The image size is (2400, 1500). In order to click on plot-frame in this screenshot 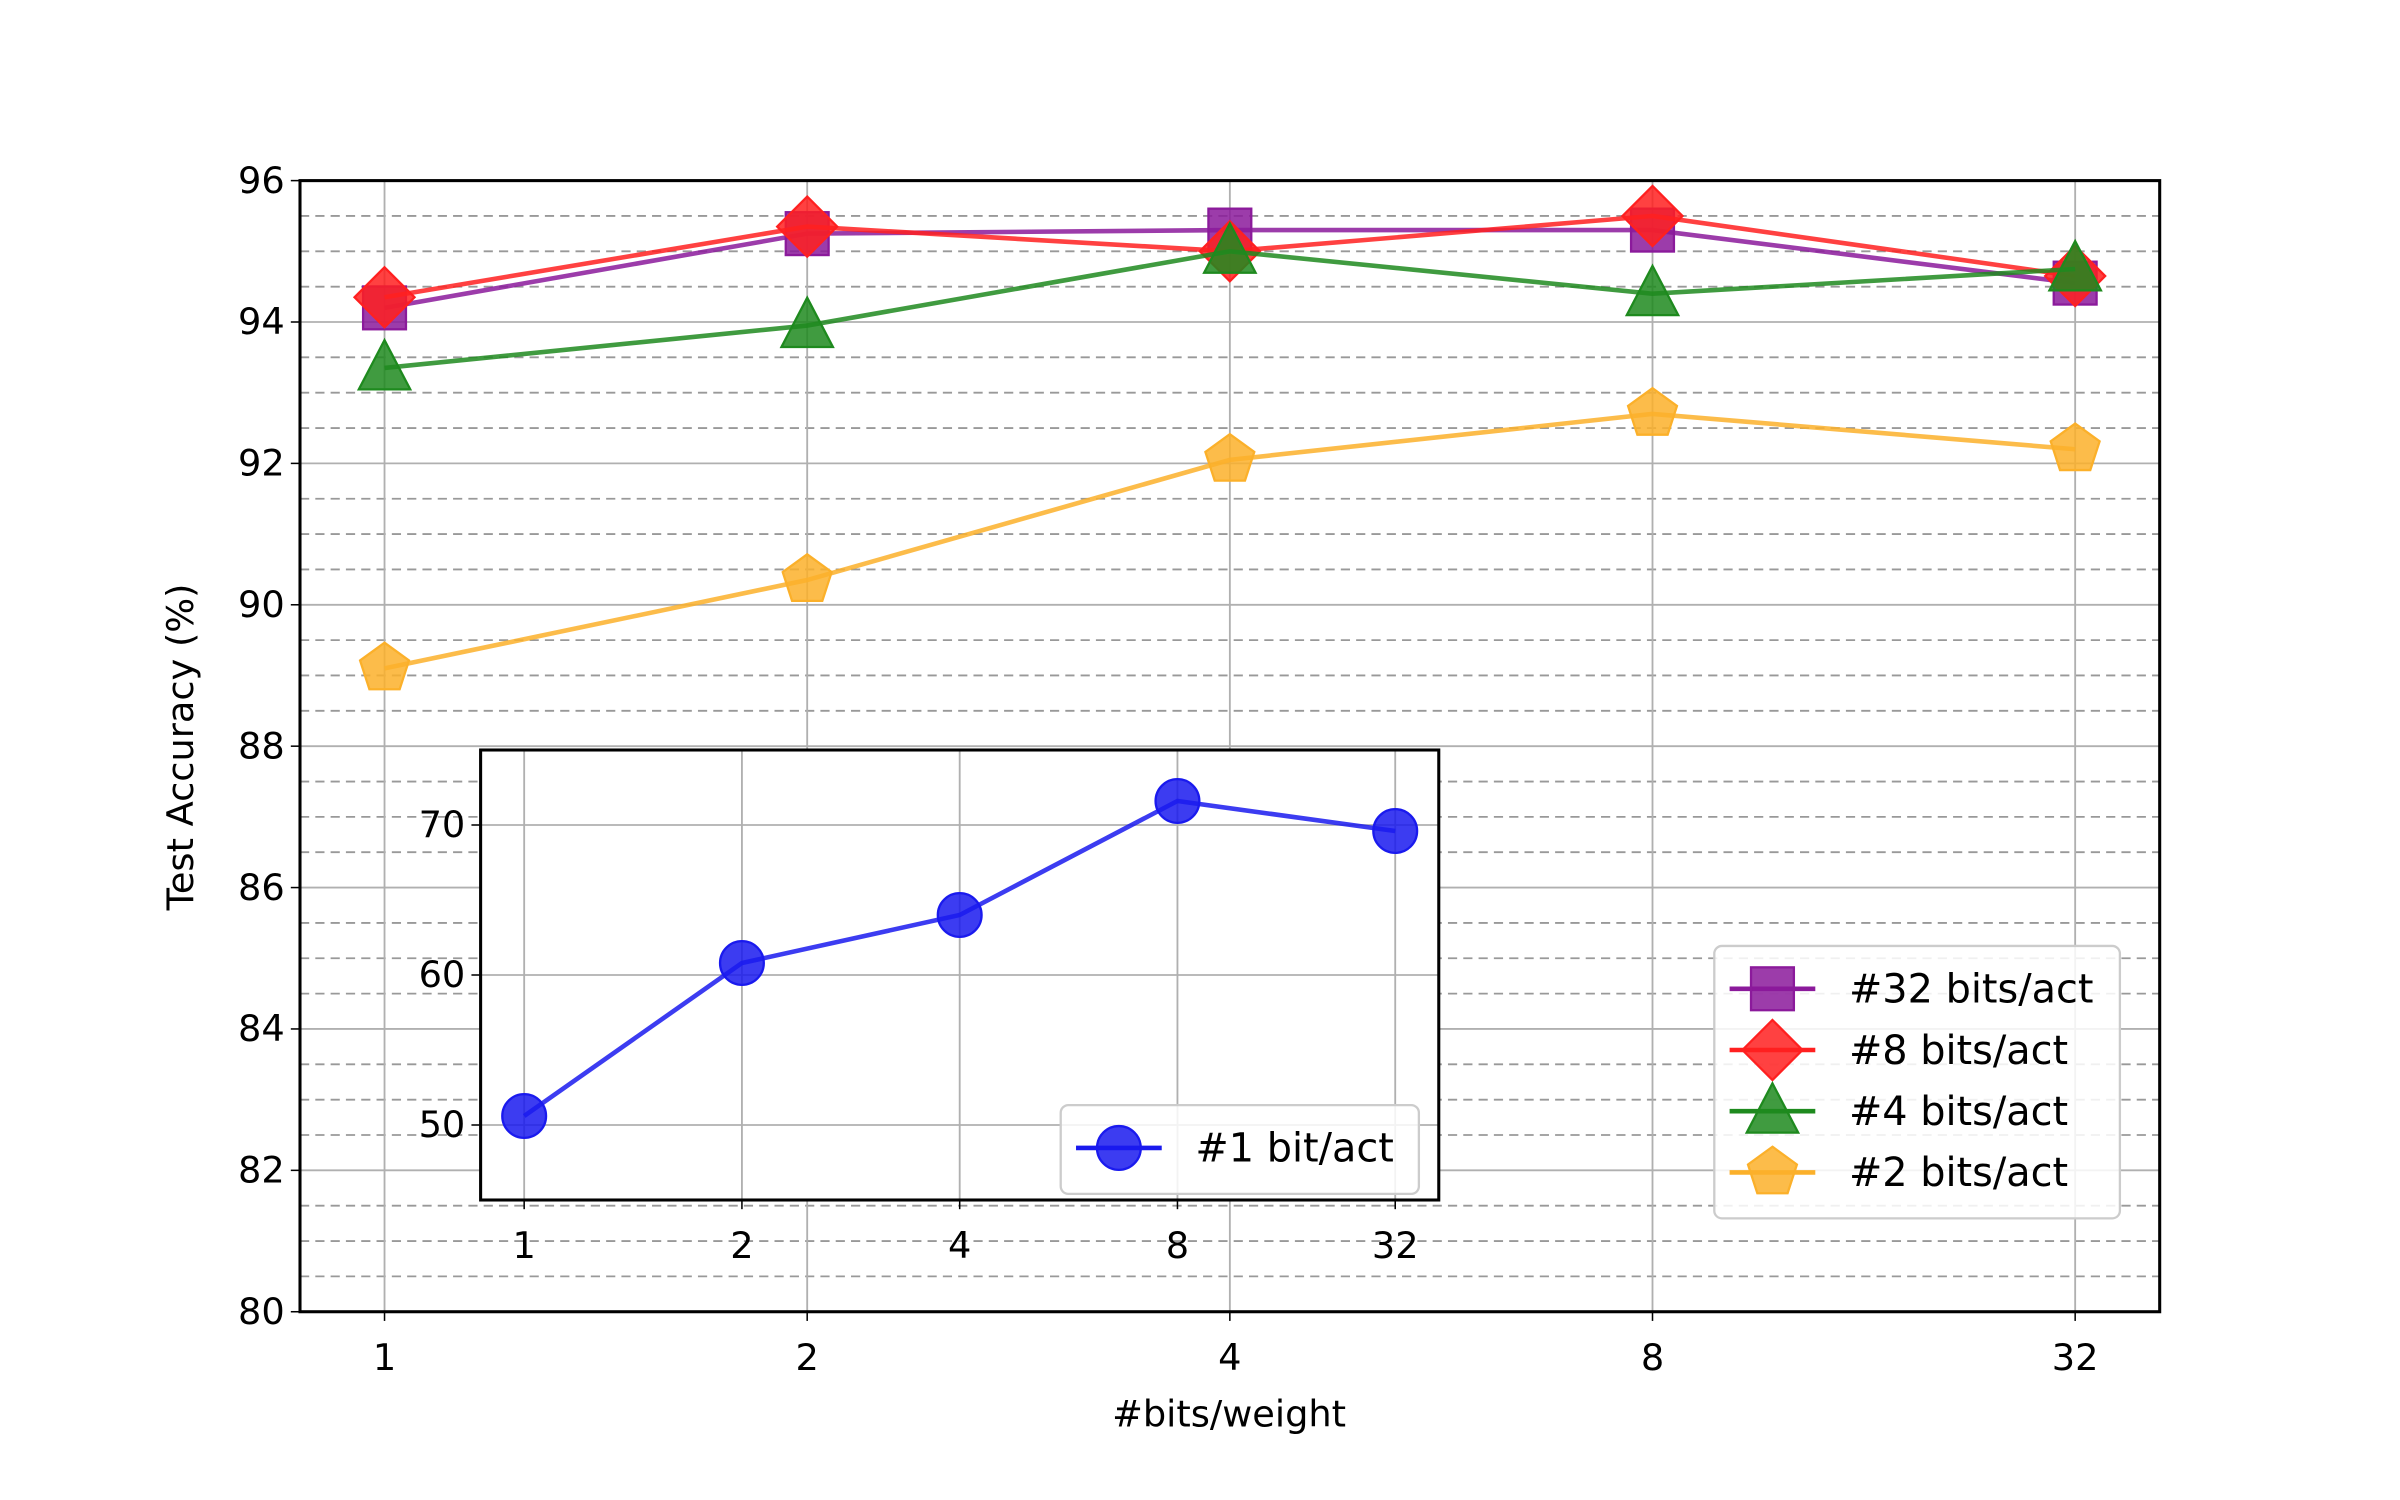, I will do `click(960, 975)`.